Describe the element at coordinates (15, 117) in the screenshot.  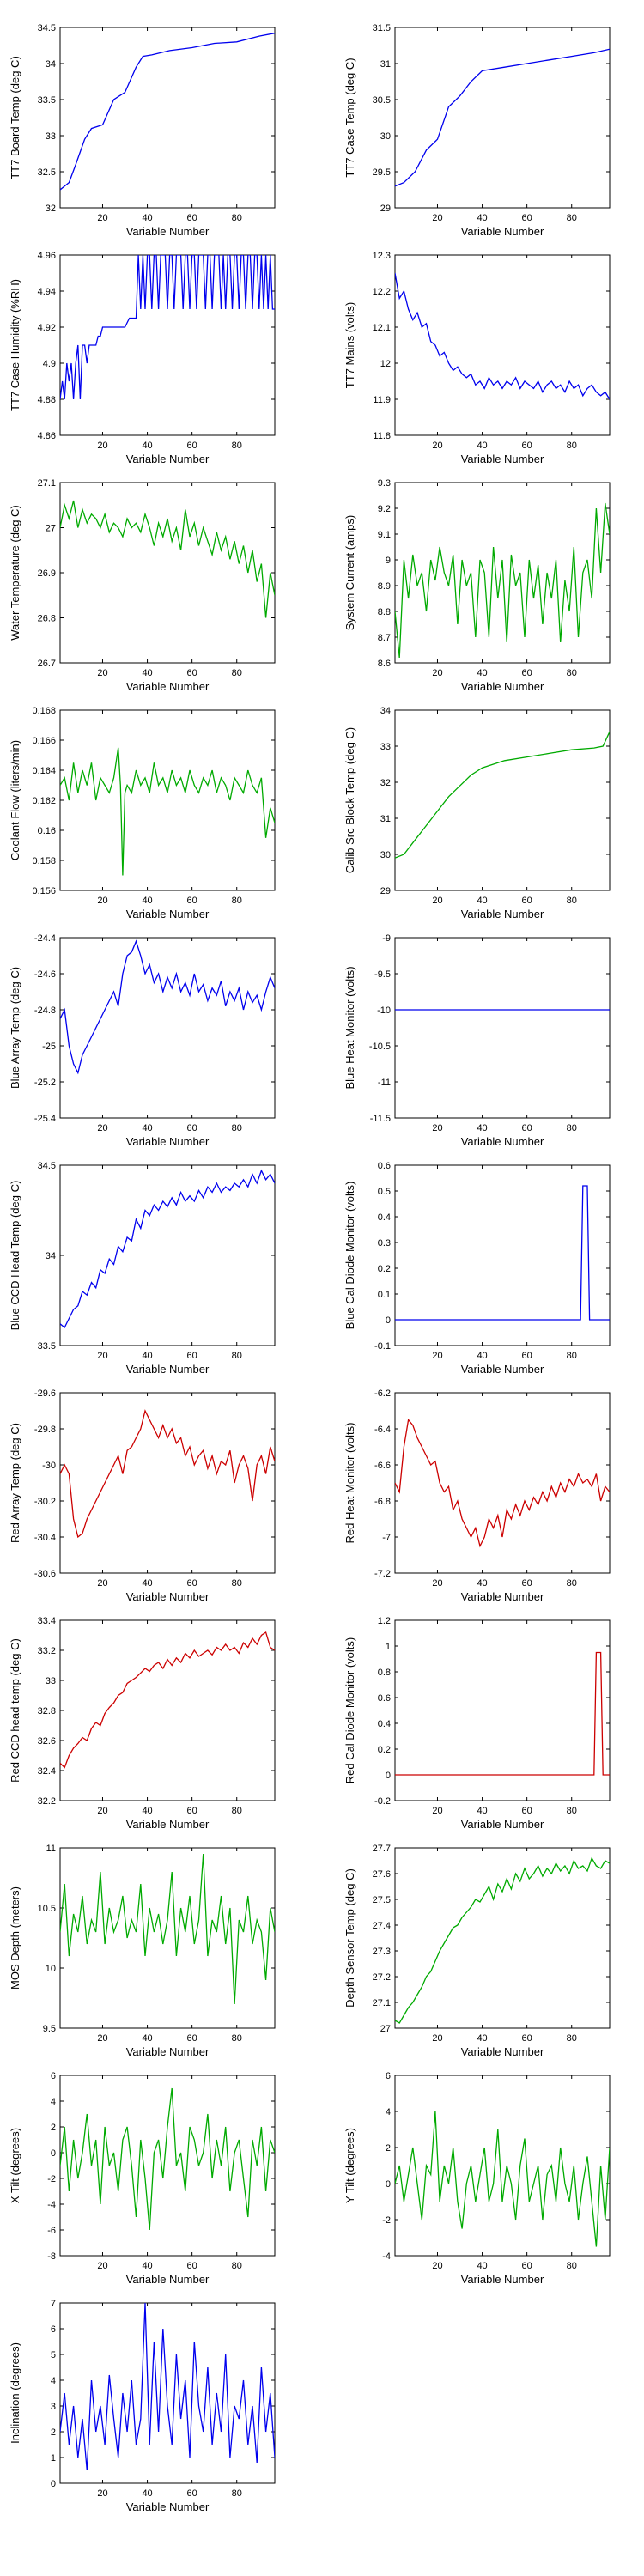
I see `y-axis-label: TT7 Board Temp (deg C)` at that location.